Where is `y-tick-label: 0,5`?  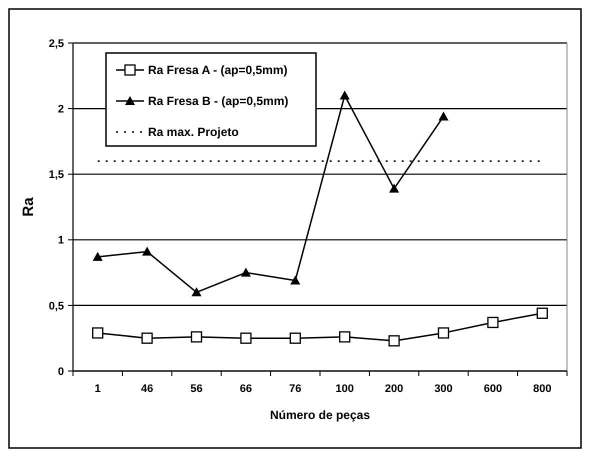 y-tick-label: 0,5 is located at coordinates (56, 306).